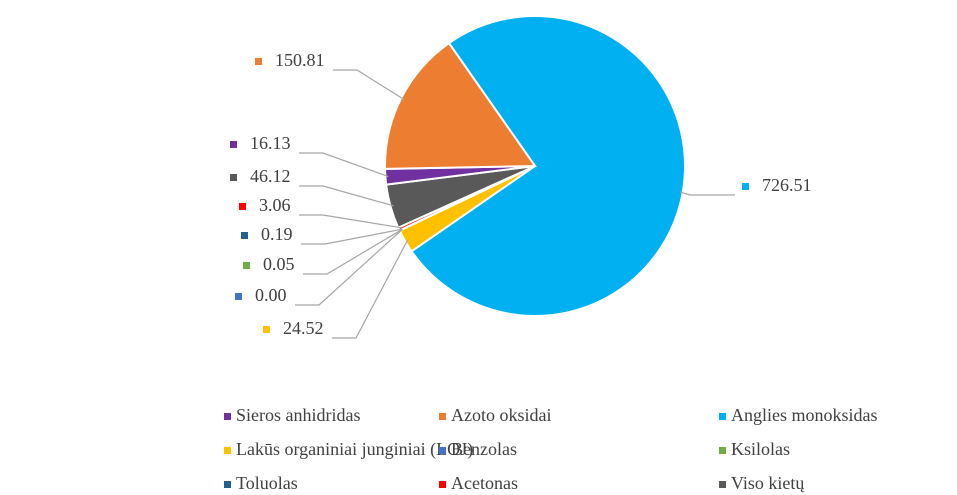 The image size is (957, 495). I want to click on legend-label: Benzolas, so click(484, 449).